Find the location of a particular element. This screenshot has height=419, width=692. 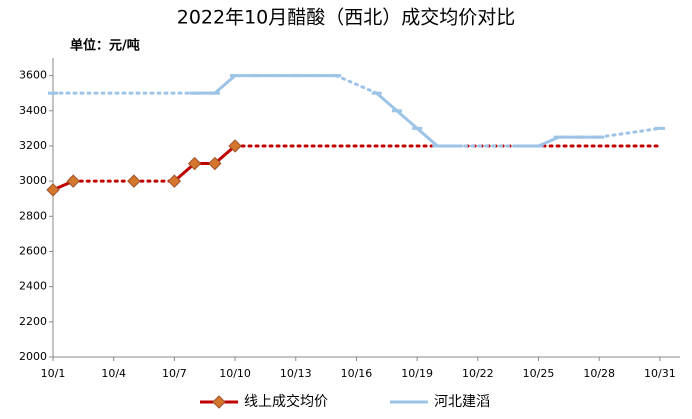

gap-connector is located at coordinates (366, 163).